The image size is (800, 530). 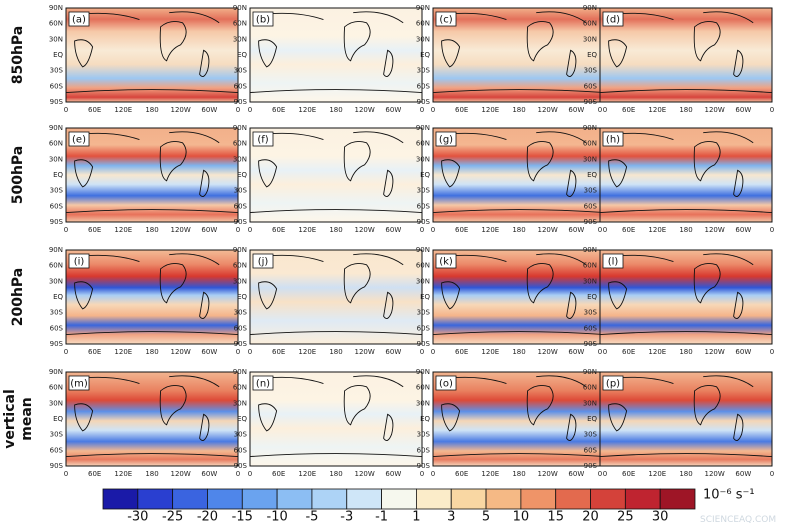 What do you see at coordinates (263, 384) in the screenshot?
I see `panel-label: (n)` at bounding box center [263, 384].